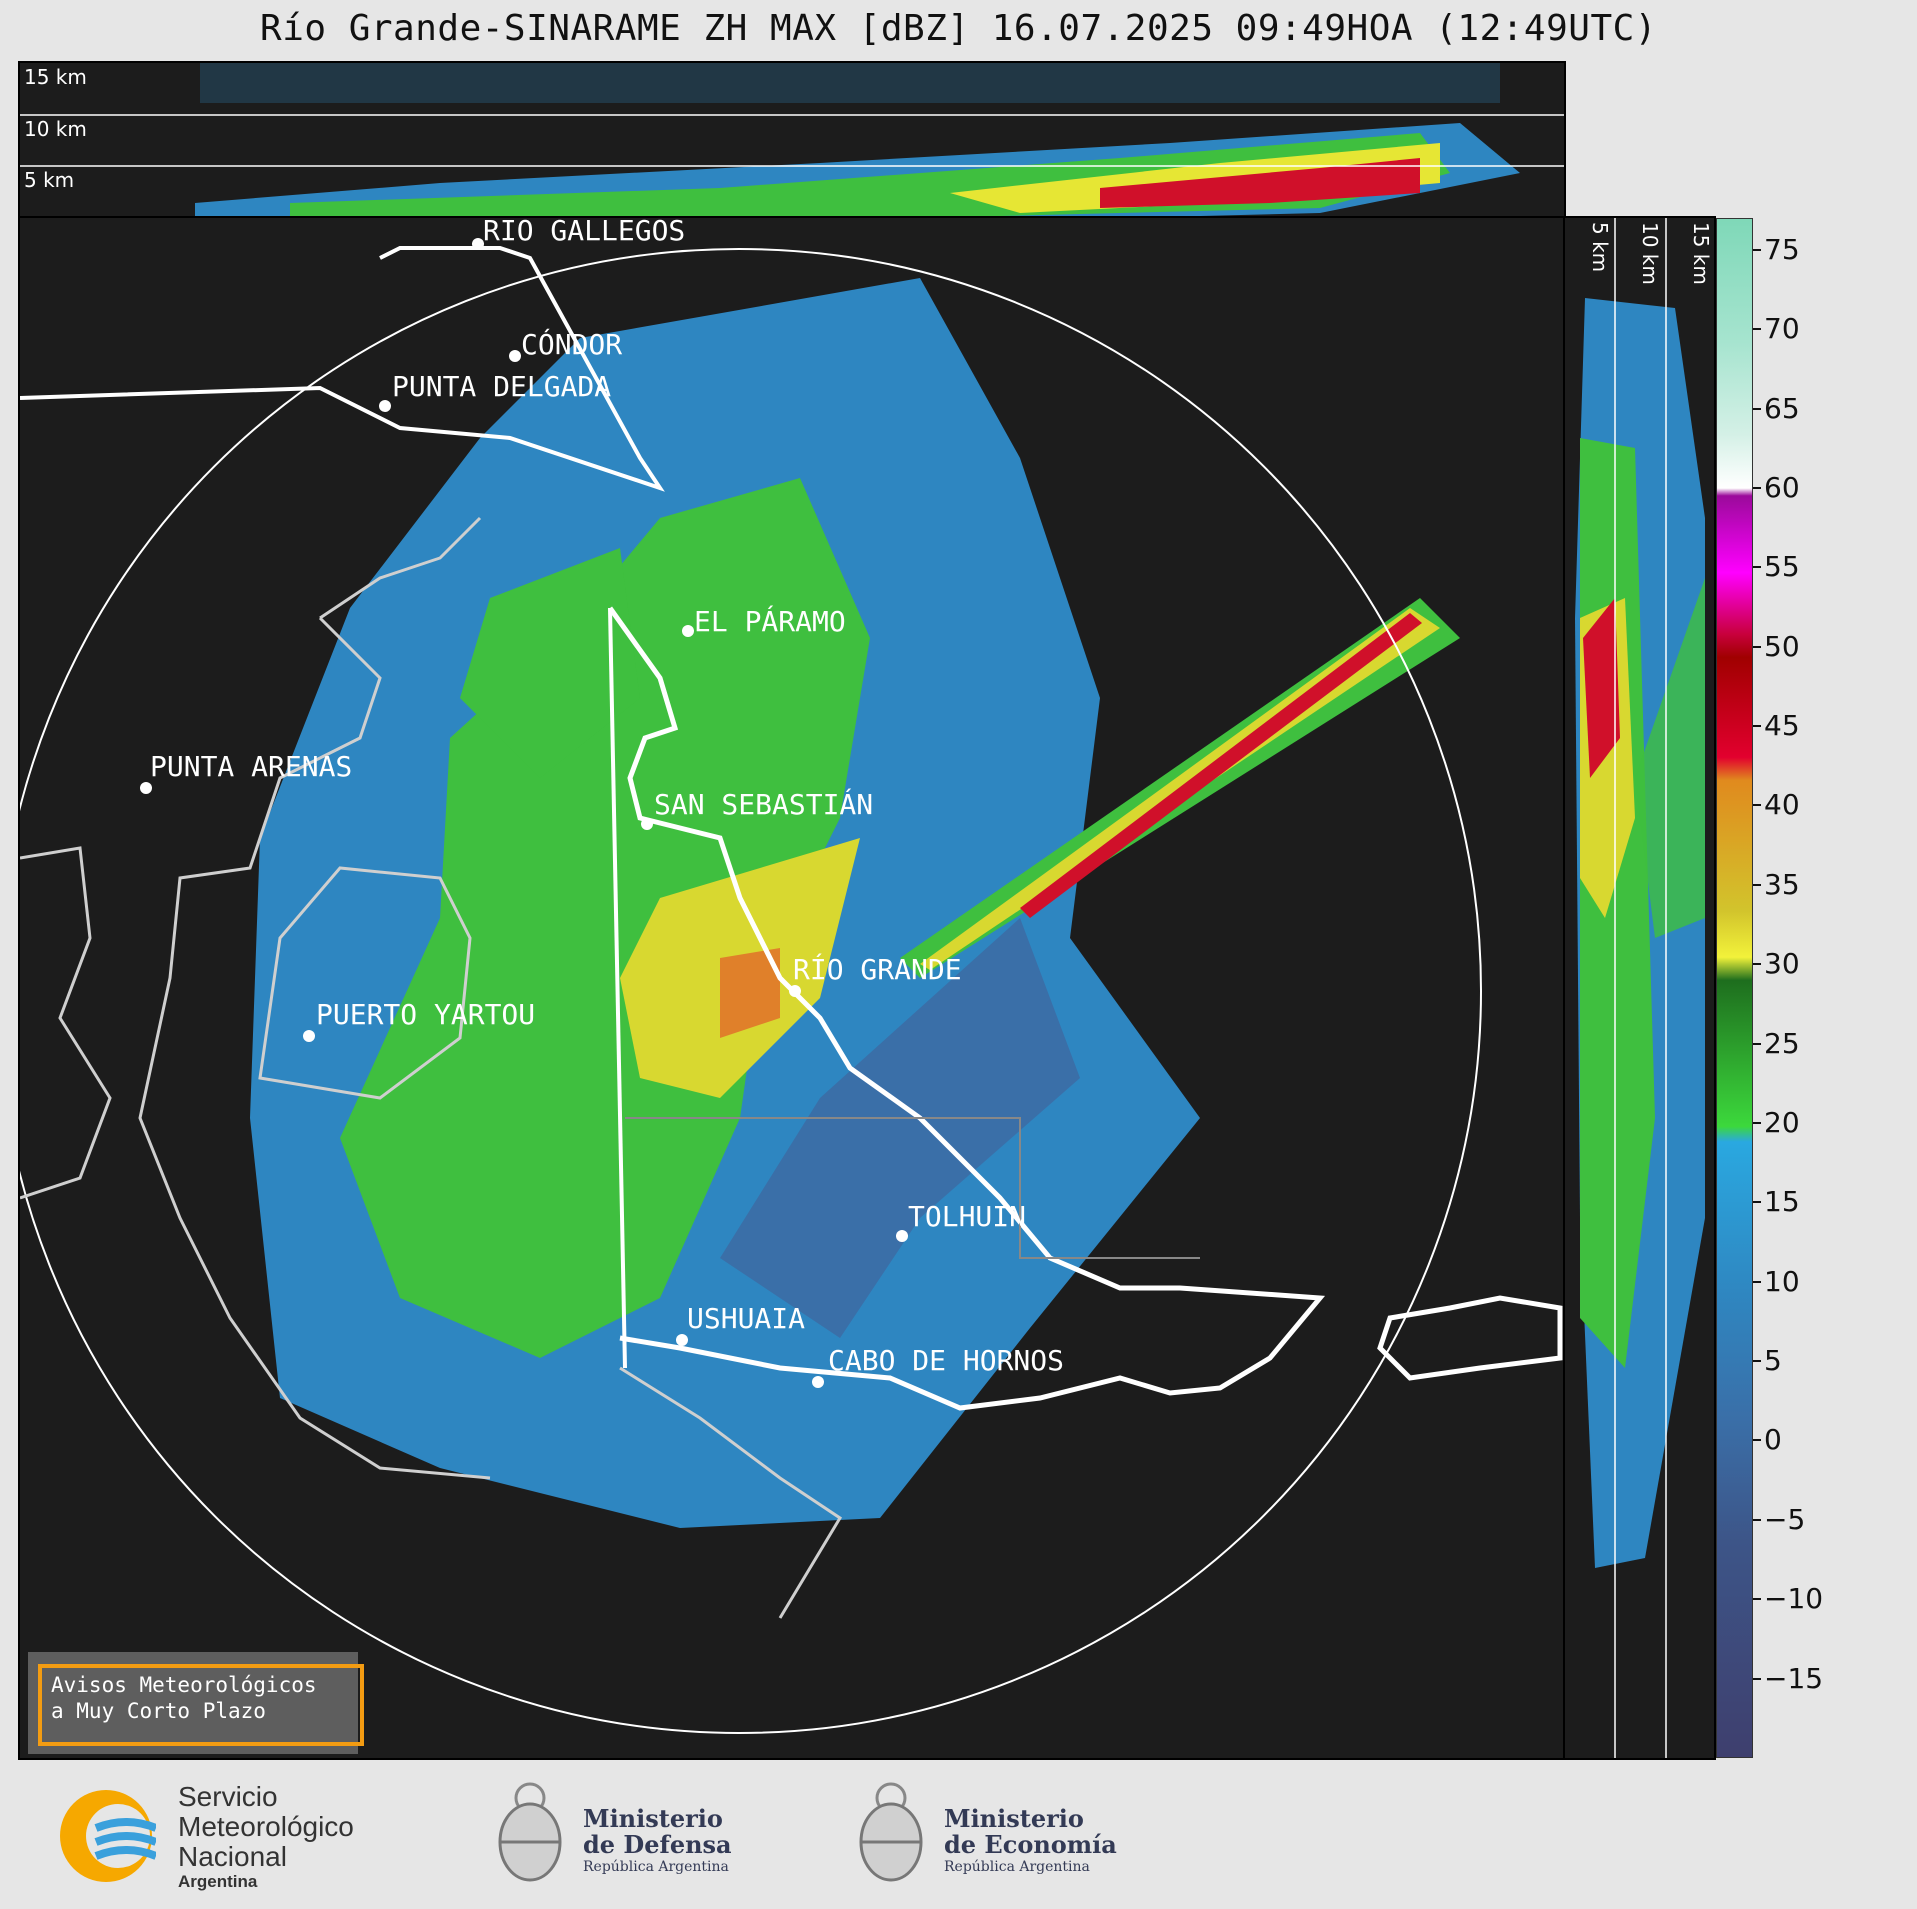  What do you see at coordinates (232, 1856) in the screenshot?
I see `smn-line-3: Nacional` at bounding box center [232, 1856].